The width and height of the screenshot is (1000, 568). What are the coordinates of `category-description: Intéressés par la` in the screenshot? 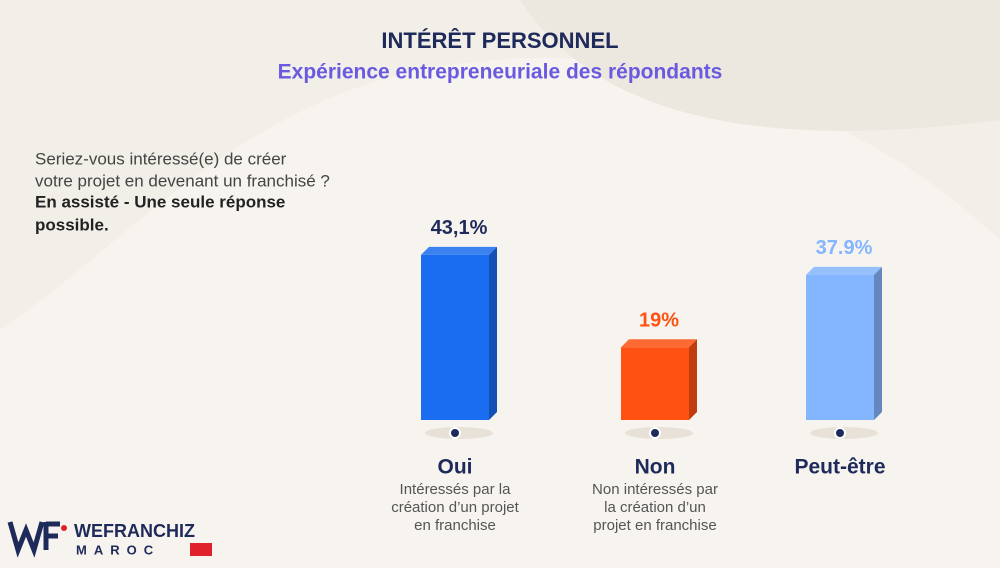 It's located at (456, 489).